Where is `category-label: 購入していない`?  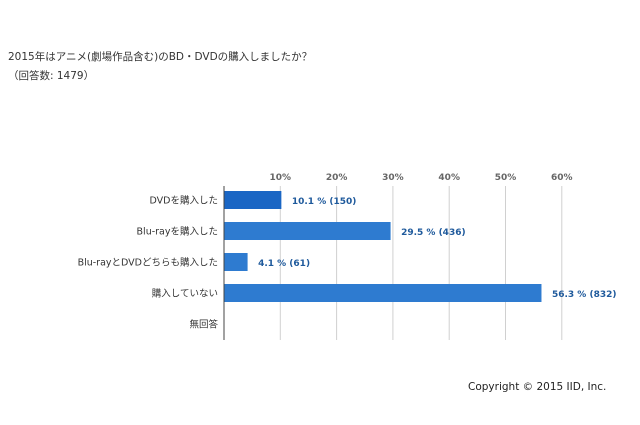 category-label: 購入していない is located at coordinates (185, 294).